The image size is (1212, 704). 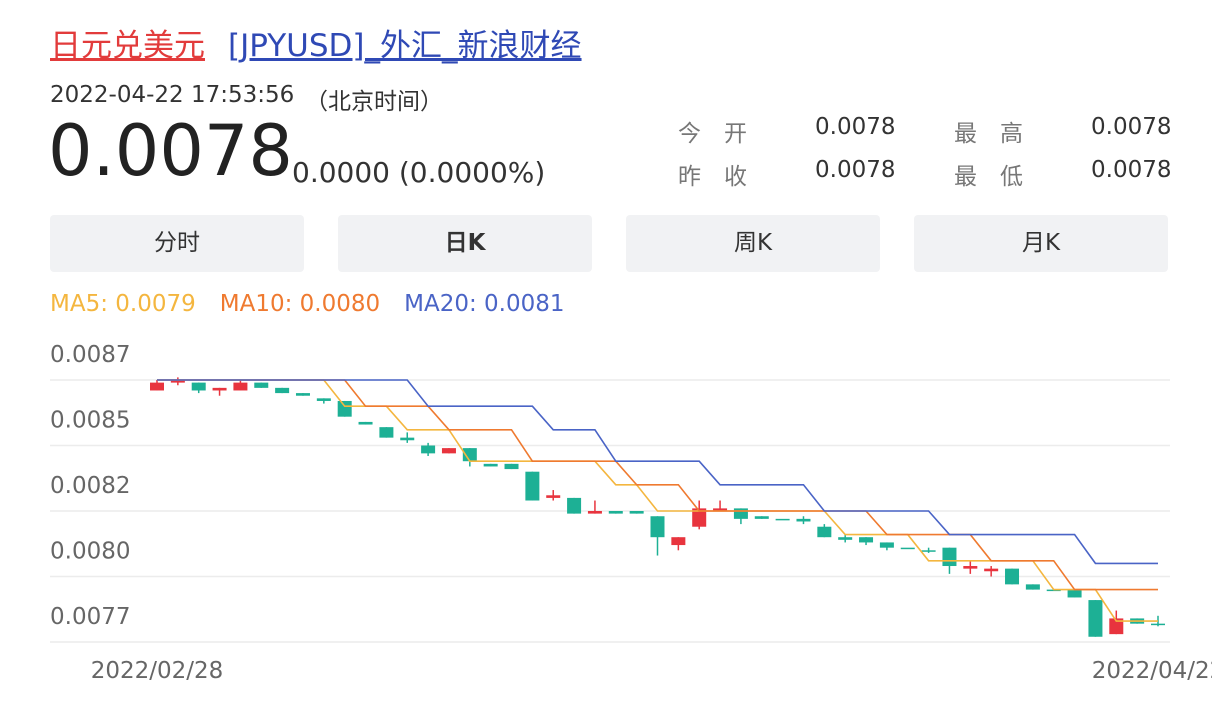 I want to click on tab: 分时, so click(x=177, y=243).